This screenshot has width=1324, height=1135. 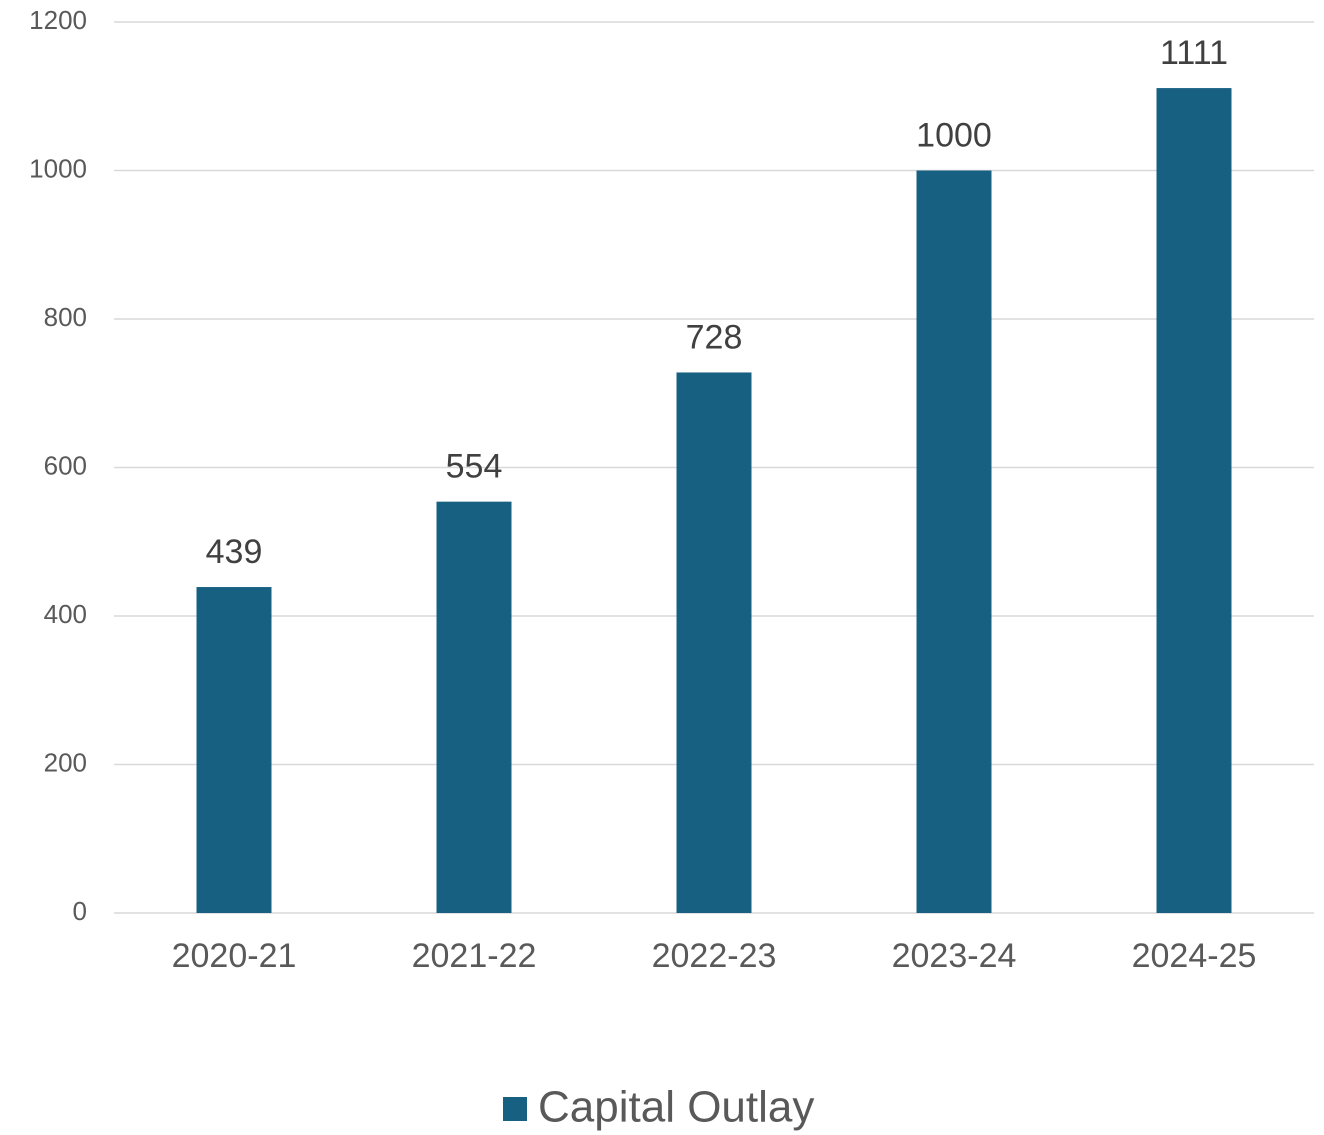 What do you see at coordinates (474, 956) in the screenshot?
I see `x-tick-label: 2021-22` at bounding box center [474, 956].